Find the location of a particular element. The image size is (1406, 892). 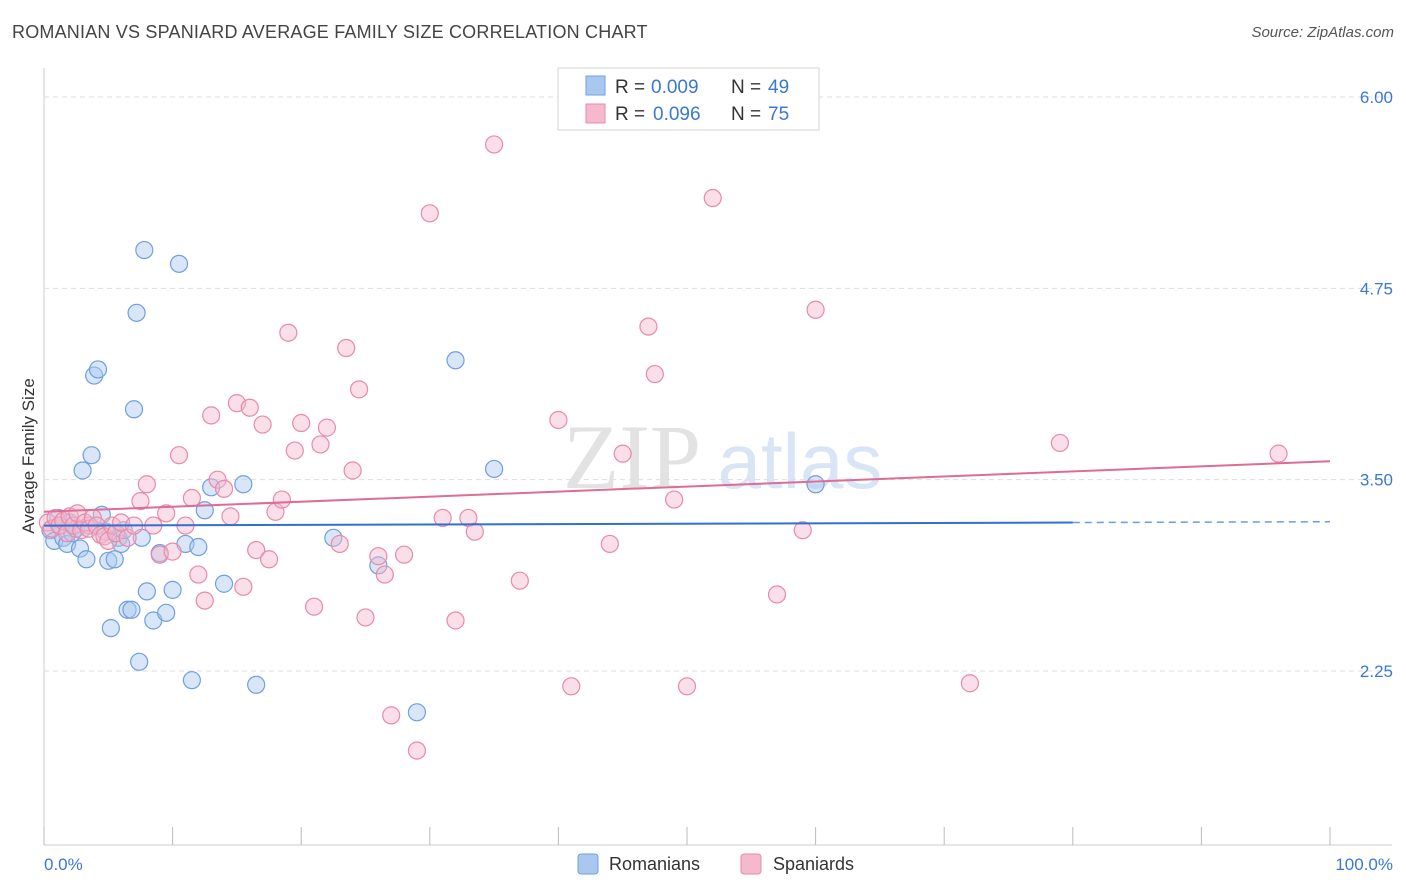

watermark: ZIP atlas is located at coordinates (722, 457).